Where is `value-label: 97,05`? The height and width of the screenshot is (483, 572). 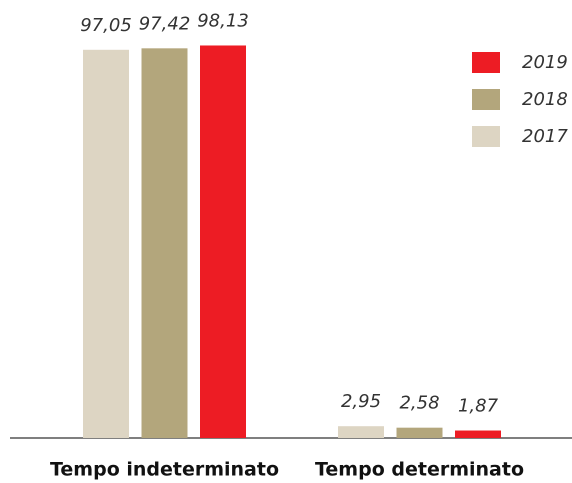 value-label: 97,05 is located at coordinates (106, 25).